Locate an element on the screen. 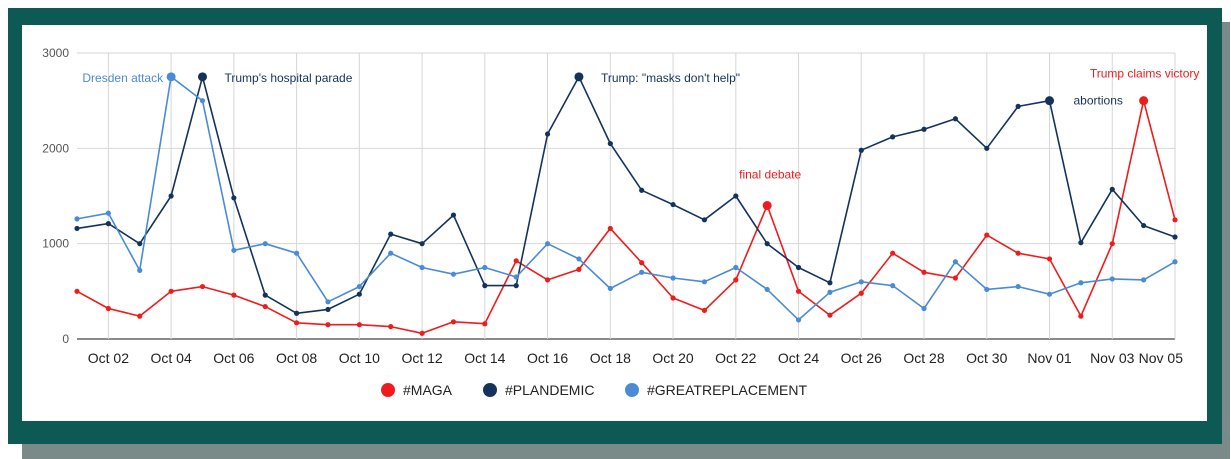 The image size is (1231, 459). annotation-label: Trump claims victory is located at coordinates (1145, 74).